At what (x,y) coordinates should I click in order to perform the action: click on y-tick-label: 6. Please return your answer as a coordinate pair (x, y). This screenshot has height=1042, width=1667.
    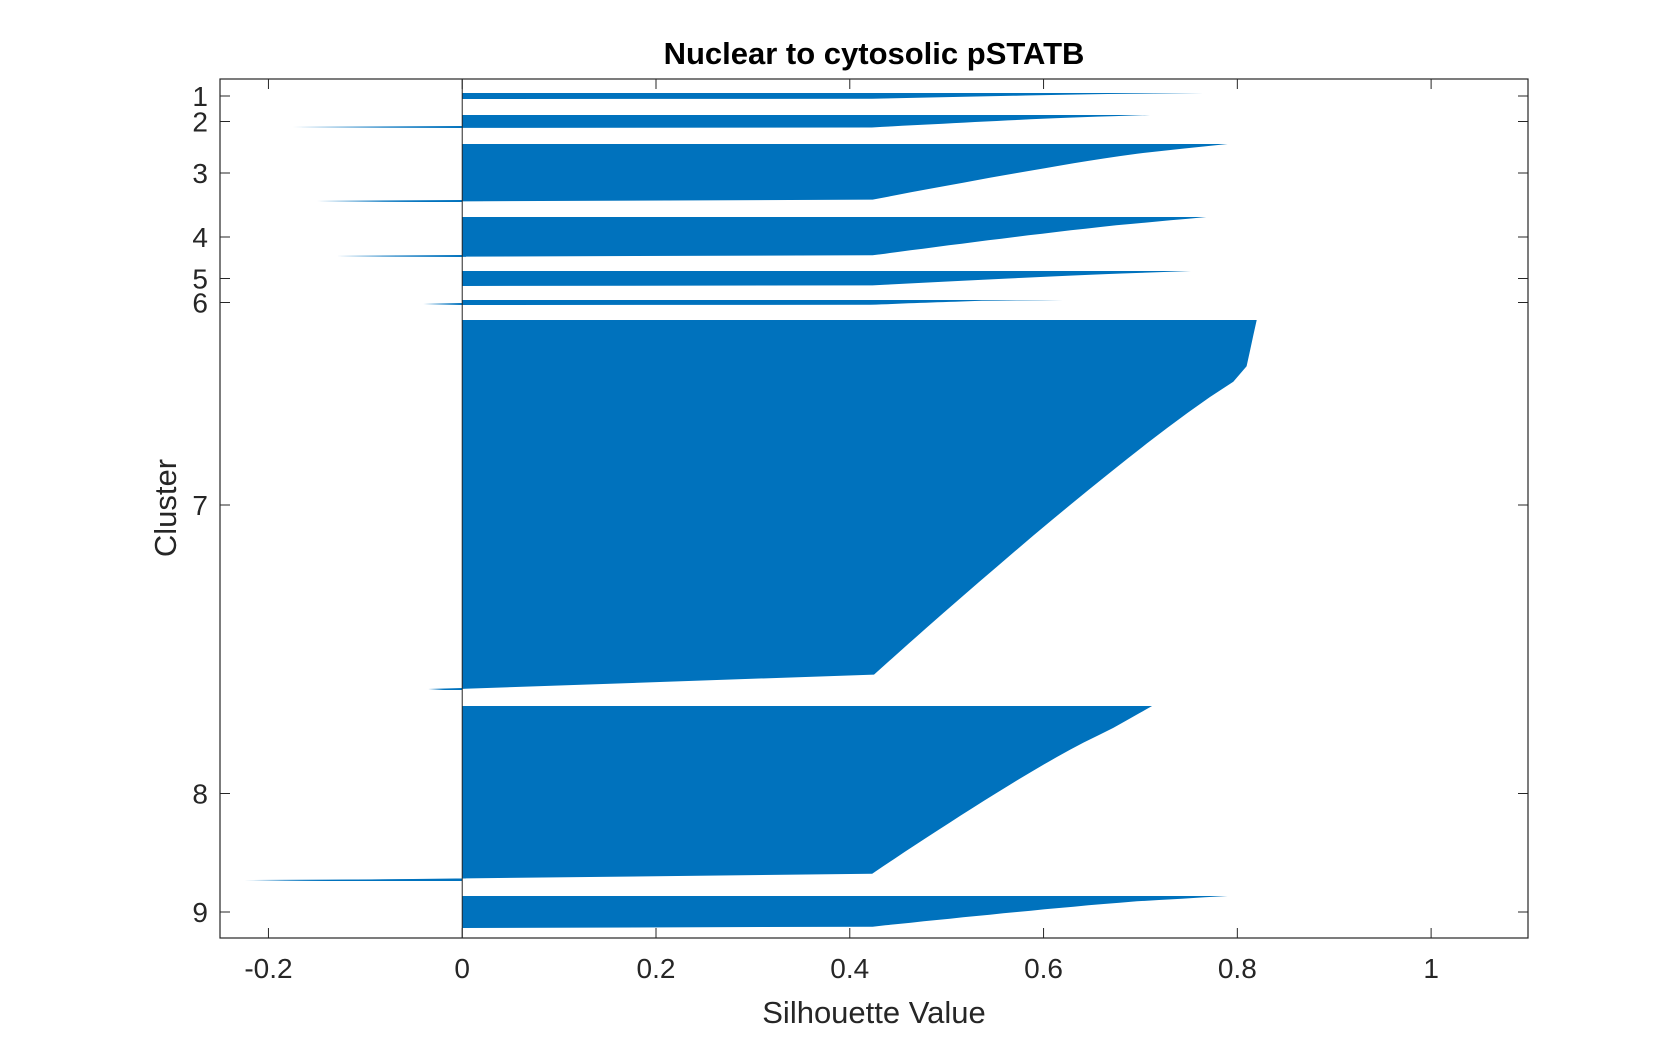
    Looking at the image, I should click on (200, 303).